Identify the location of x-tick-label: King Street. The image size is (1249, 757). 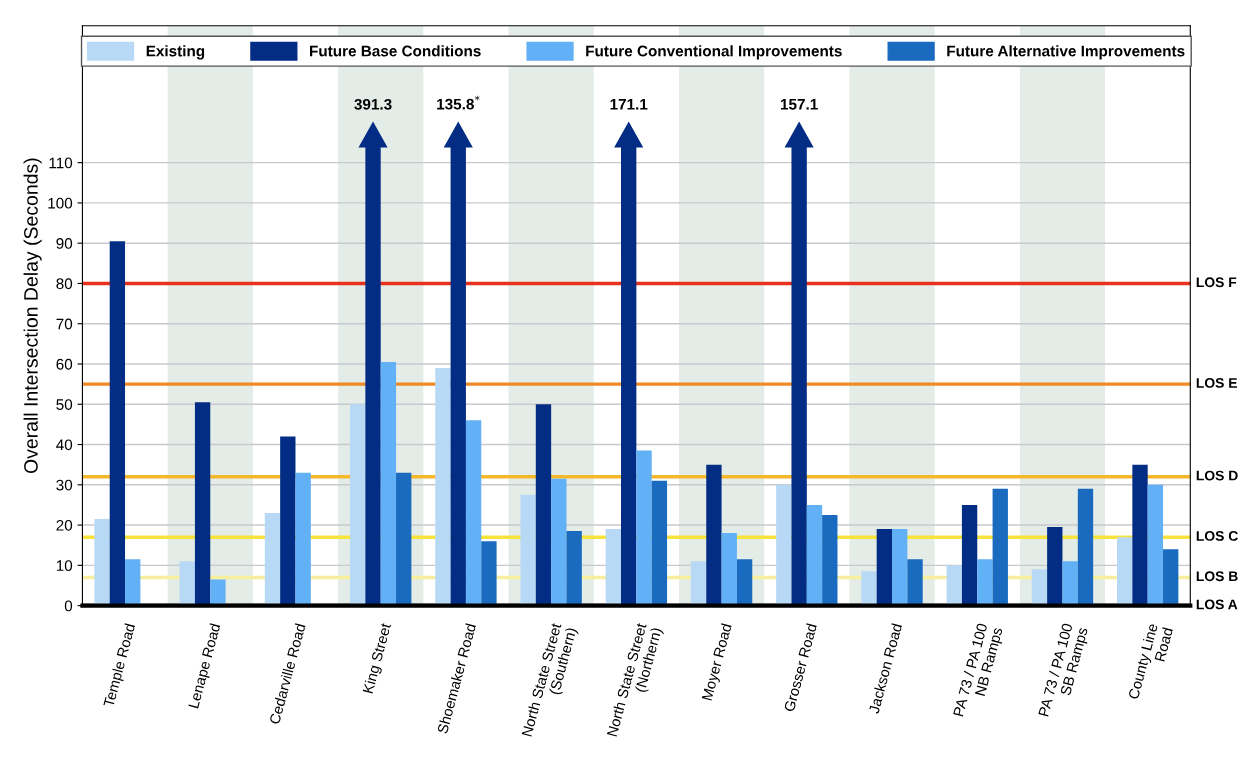
(378, 658).